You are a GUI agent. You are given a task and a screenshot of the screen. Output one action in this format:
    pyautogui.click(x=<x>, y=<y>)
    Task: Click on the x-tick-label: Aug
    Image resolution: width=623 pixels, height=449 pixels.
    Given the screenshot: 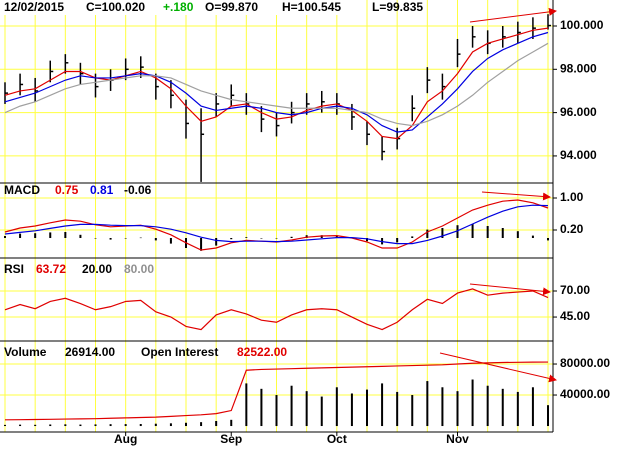 What is the action you would take?
    pyautogui.click(x=125, y=439)
    